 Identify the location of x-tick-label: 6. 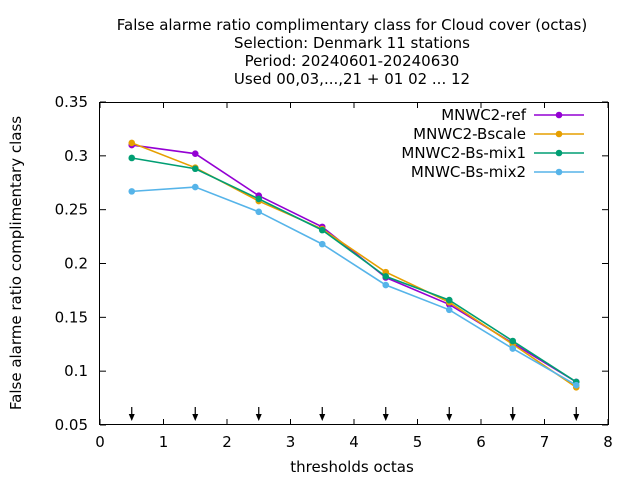
(481, 442).